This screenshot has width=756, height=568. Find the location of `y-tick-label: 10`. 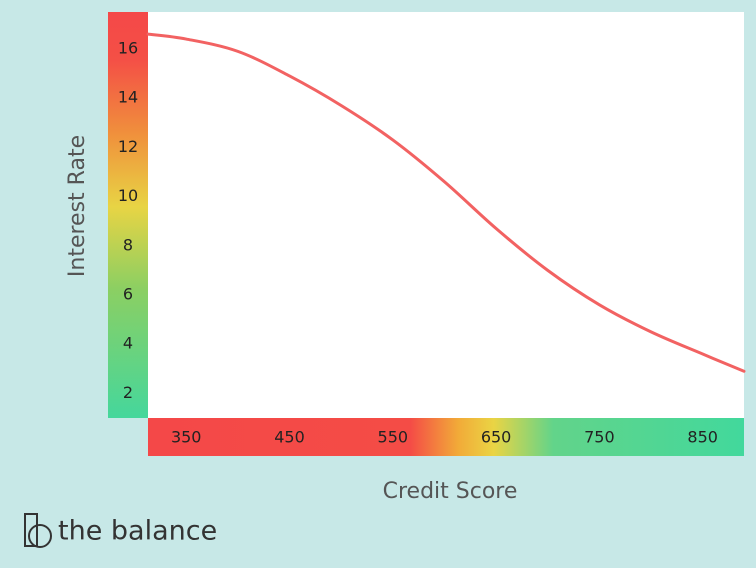

y-tick-label: 10 is located at coordinates (128, 195).